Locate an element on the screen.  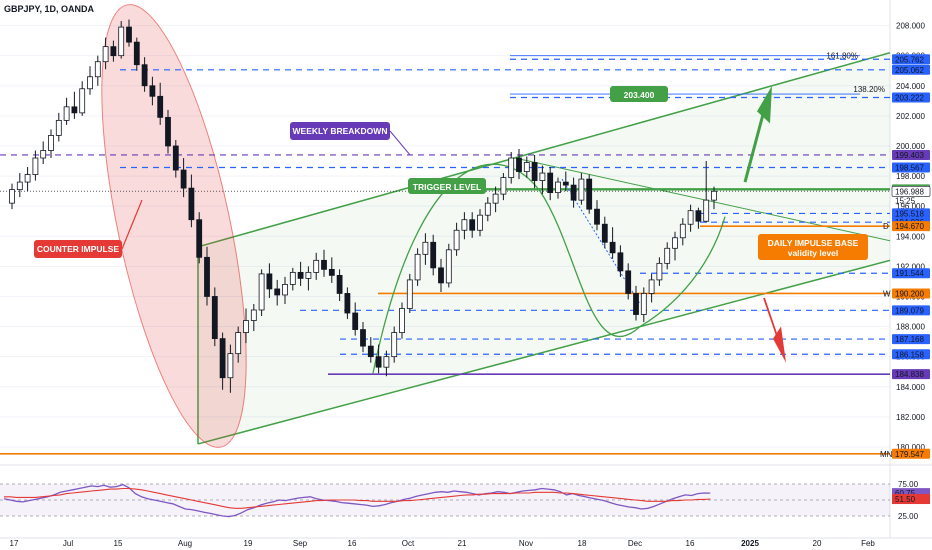
rsi-line is located at coordinates (357, 500).